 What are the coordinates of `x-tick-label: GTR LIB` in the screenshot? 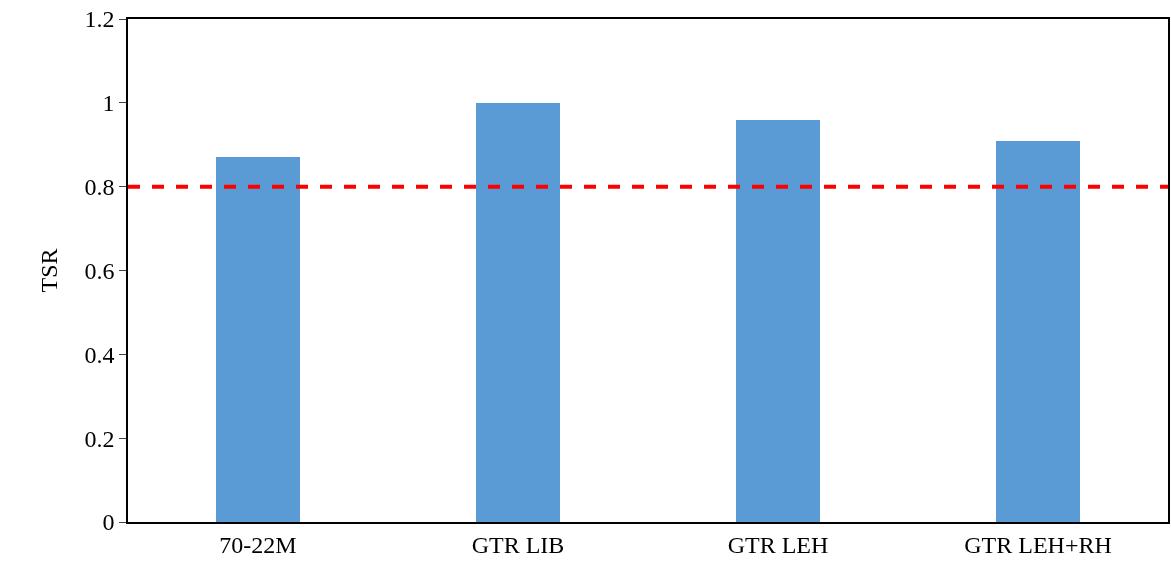 It's located at (518, 544).